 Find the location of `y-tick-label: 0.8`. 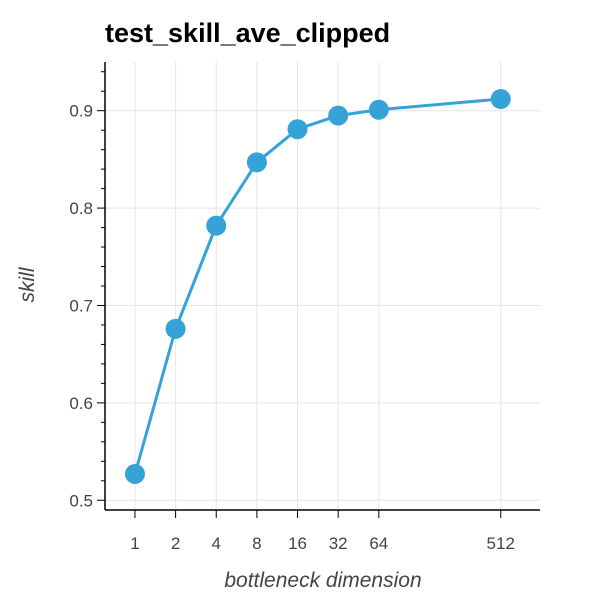

y-tick-label: 0.8 is located at coordinates (81, 208).